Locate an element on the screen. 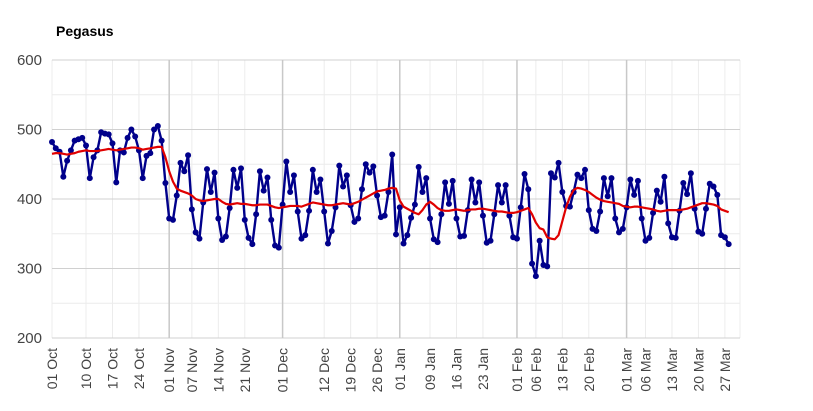  chart-title: Pegasus is located at coordinates (85, 31).